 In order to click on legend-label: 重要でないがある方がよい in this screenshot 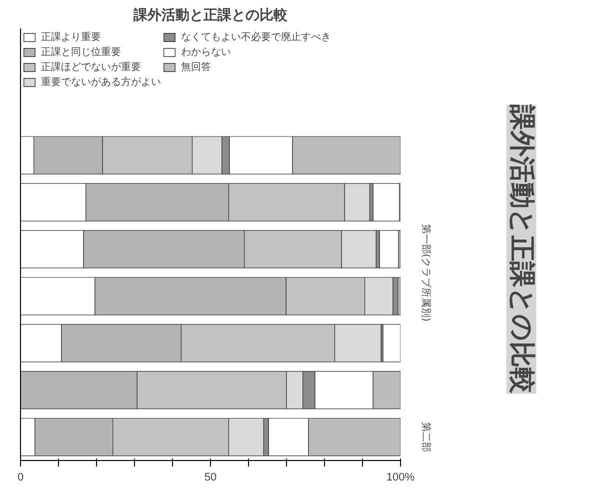, I will do `click(101, 82)`.